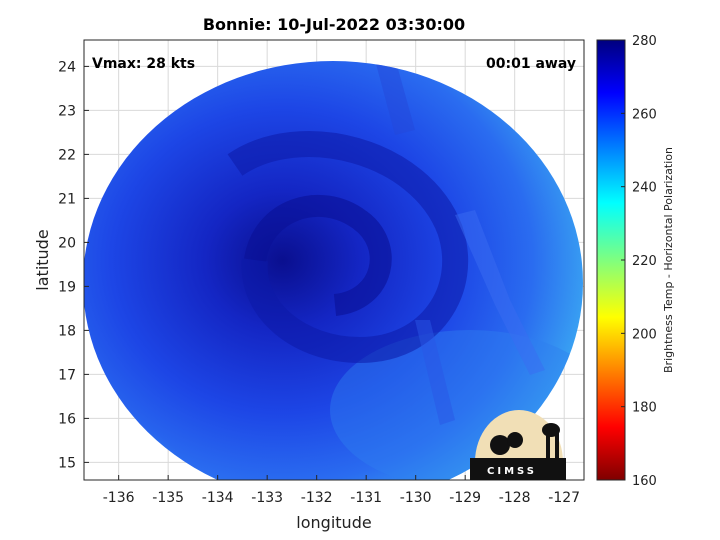 Image resolution: width=720 pixels, height=540 pixels. Describe the element at coordinates (67, 419) in the screenshot. I see `y-tick-label: 16` at that location.